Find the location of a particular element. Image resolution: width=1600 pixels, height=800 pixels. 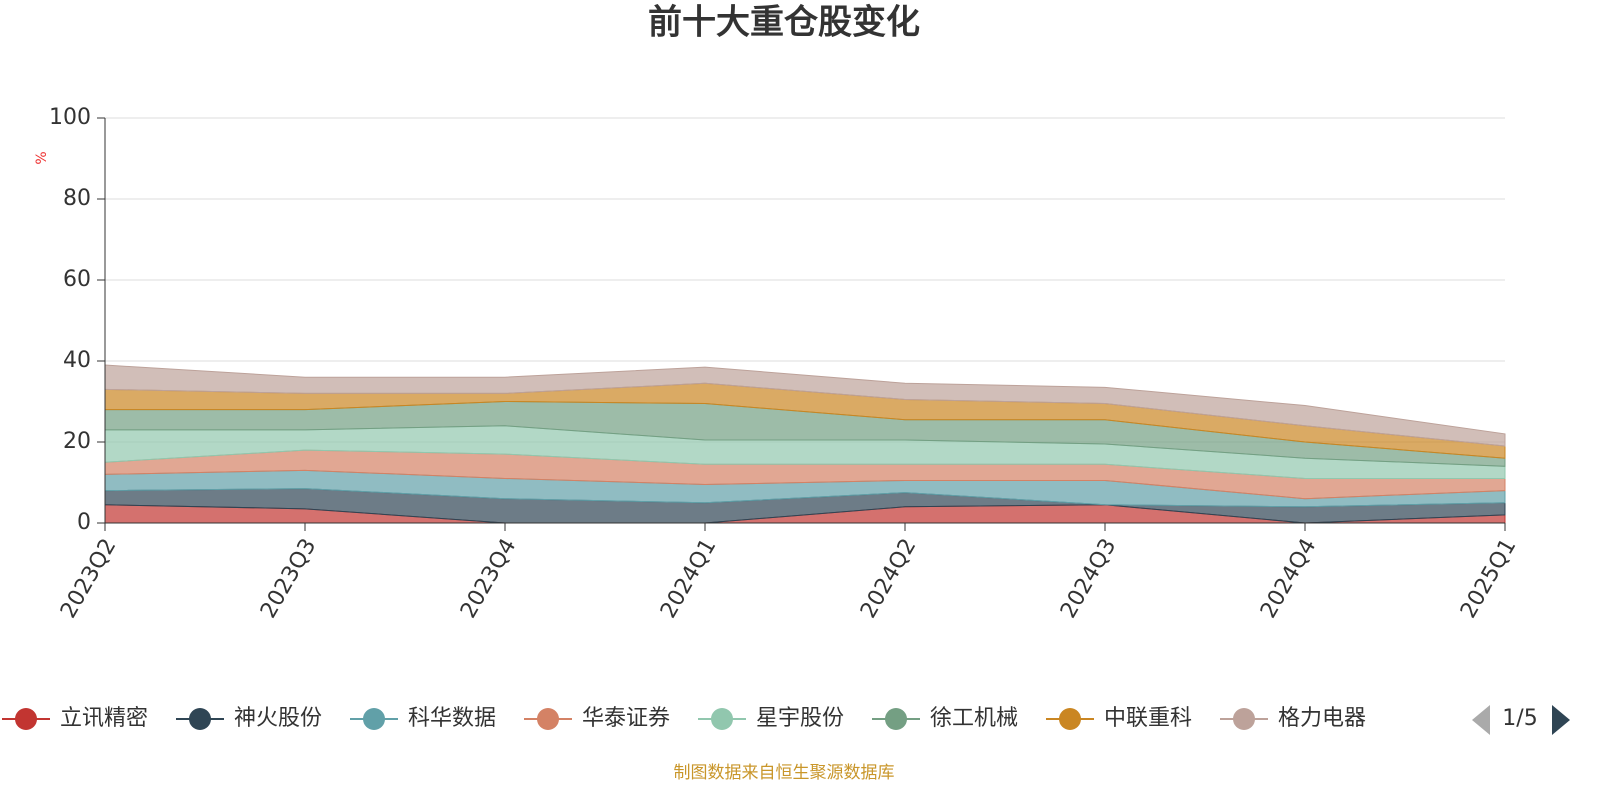

legend-label: 神火股份 is located at coordinates (278, 718).